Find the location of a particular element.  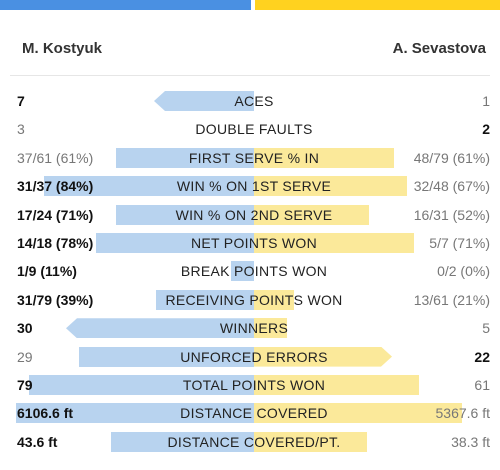

stat-row: WINNERS 30 5 is located at coordinates (250, 328).